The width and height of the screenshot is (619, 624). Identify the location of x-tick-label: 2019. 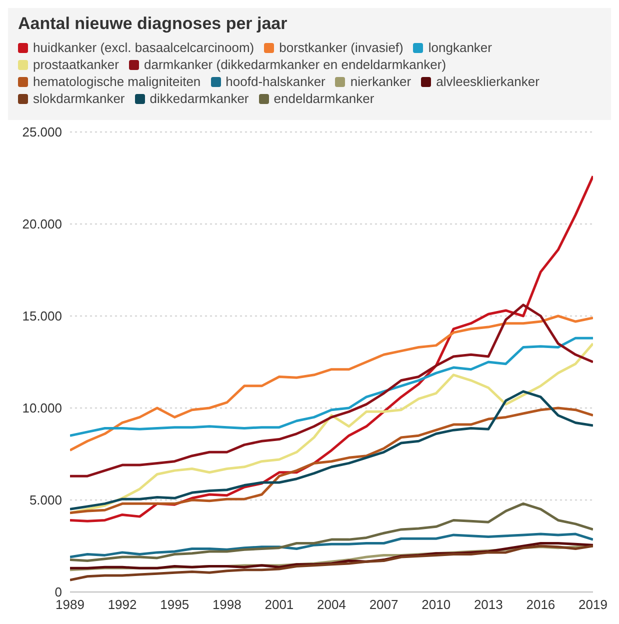
(593, 604).